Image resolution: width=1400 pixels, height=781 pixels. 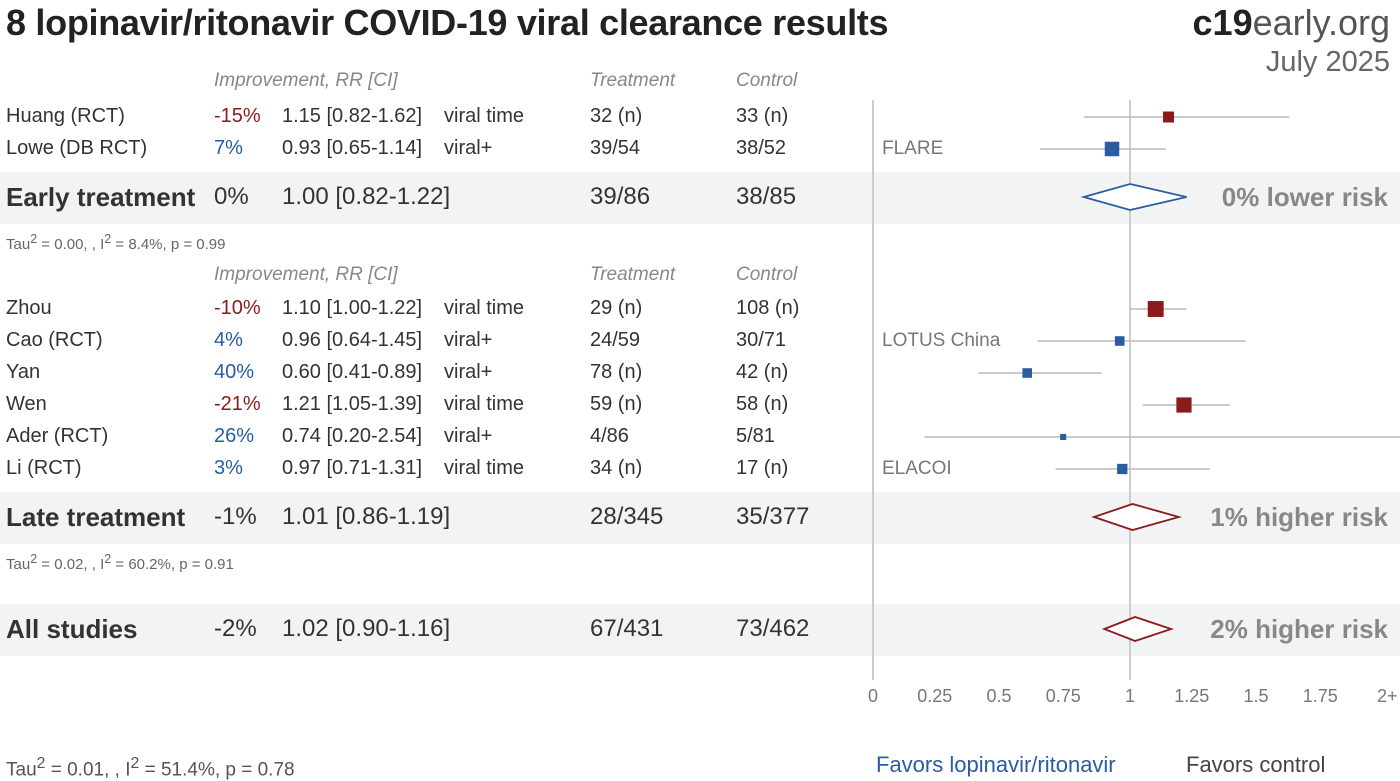 I want to click on study-name: Wen, so click(x=26, y=404).